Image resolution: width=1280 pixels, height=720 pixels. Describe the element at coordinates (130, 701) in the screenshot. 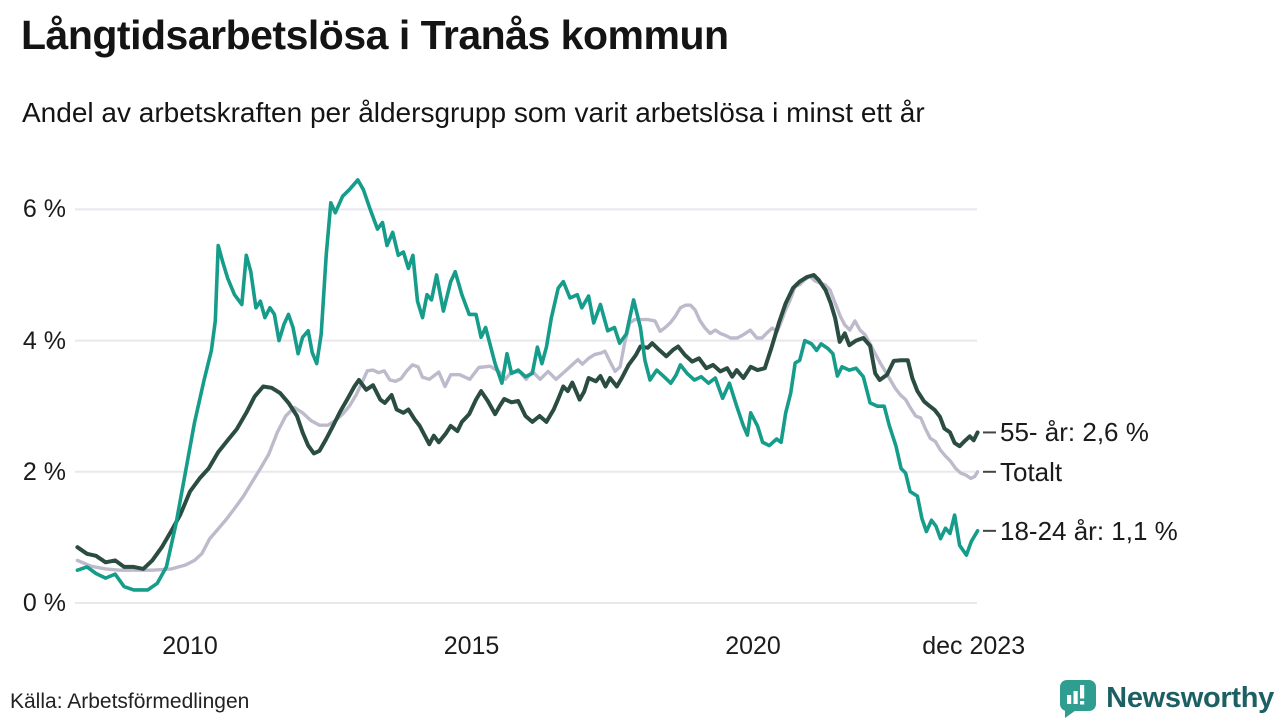

I see `source-note: Källa: Arbetsförmedlingen` at that location.